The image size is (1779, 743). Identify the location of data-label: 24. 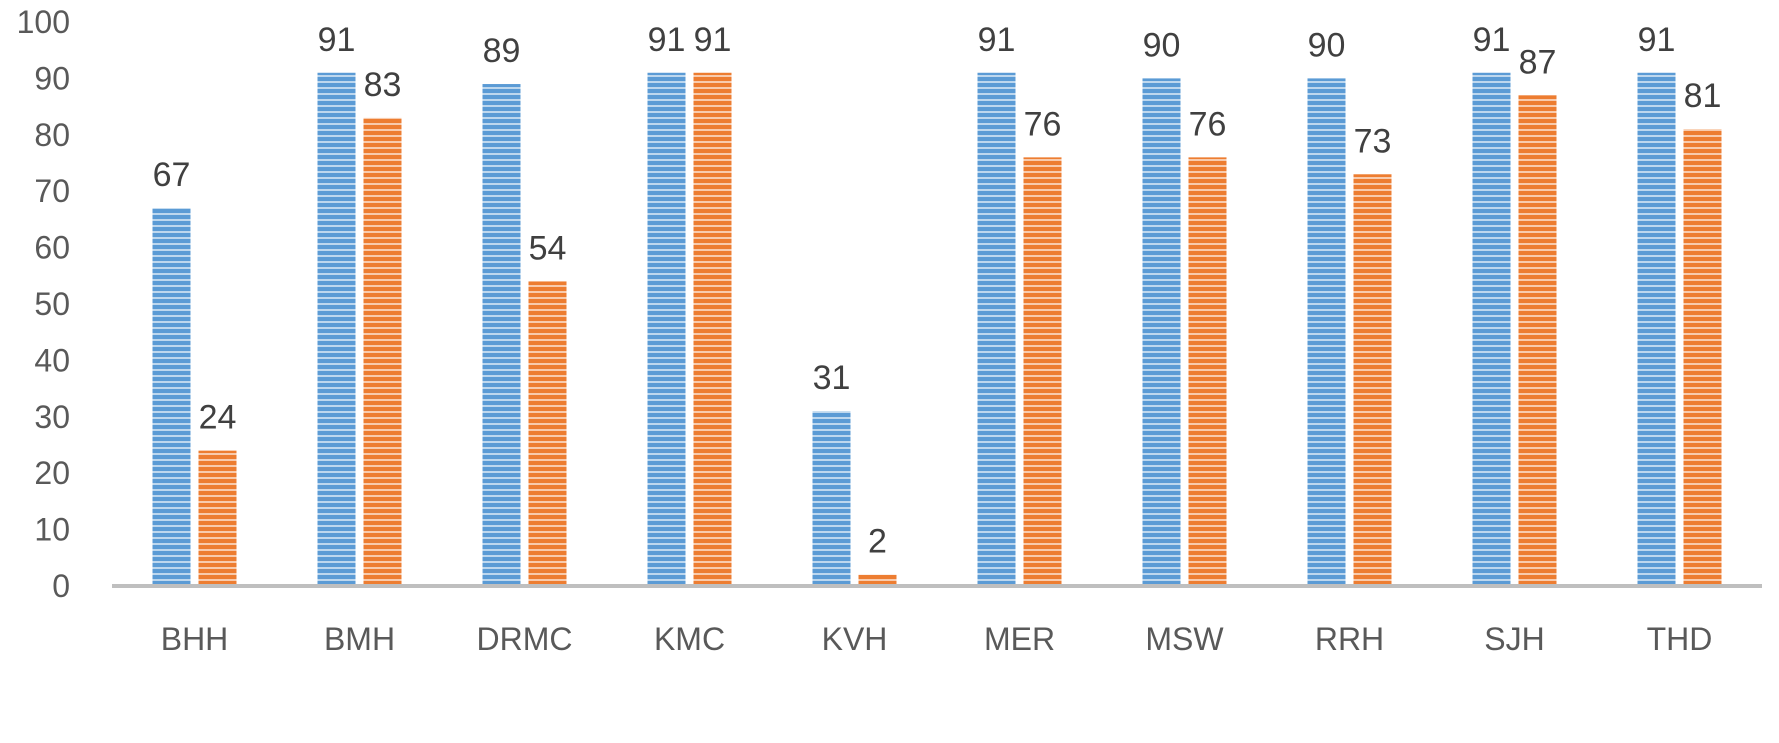
(218, 418).